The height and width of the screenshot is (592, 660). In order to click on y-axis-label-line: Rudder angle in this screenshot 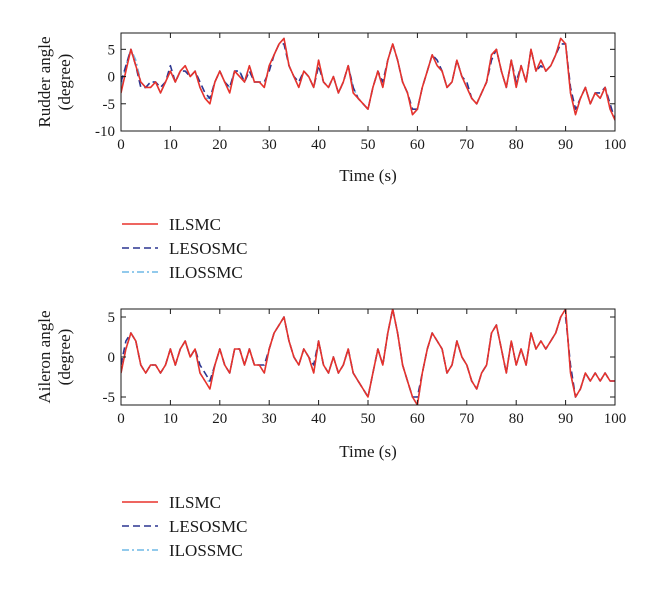, I will do `click(44, 81)`.